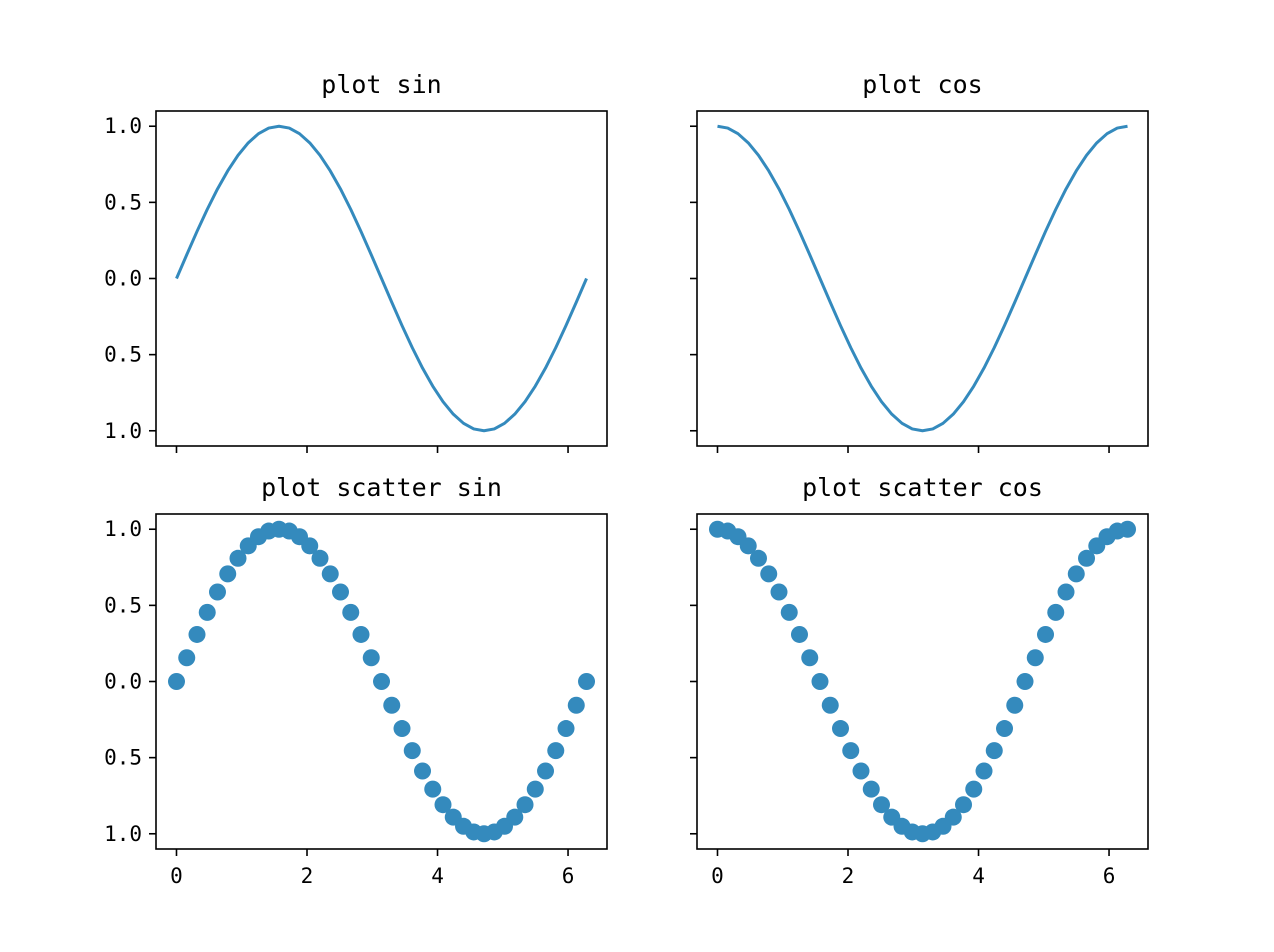  I want to click on subplot-title: plot sin, so click(381, 84).